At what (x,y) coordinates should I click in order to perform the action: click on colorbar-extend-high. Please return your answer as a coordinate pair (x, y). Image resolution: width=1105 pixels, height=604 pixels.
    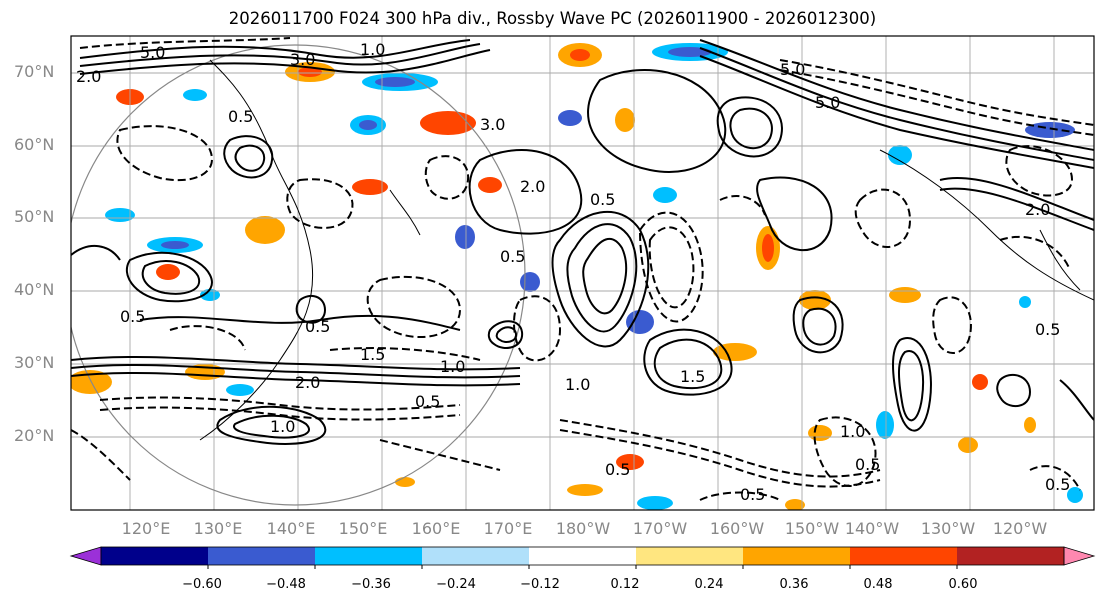
    Looking at the image, I should click on (1079, 556).